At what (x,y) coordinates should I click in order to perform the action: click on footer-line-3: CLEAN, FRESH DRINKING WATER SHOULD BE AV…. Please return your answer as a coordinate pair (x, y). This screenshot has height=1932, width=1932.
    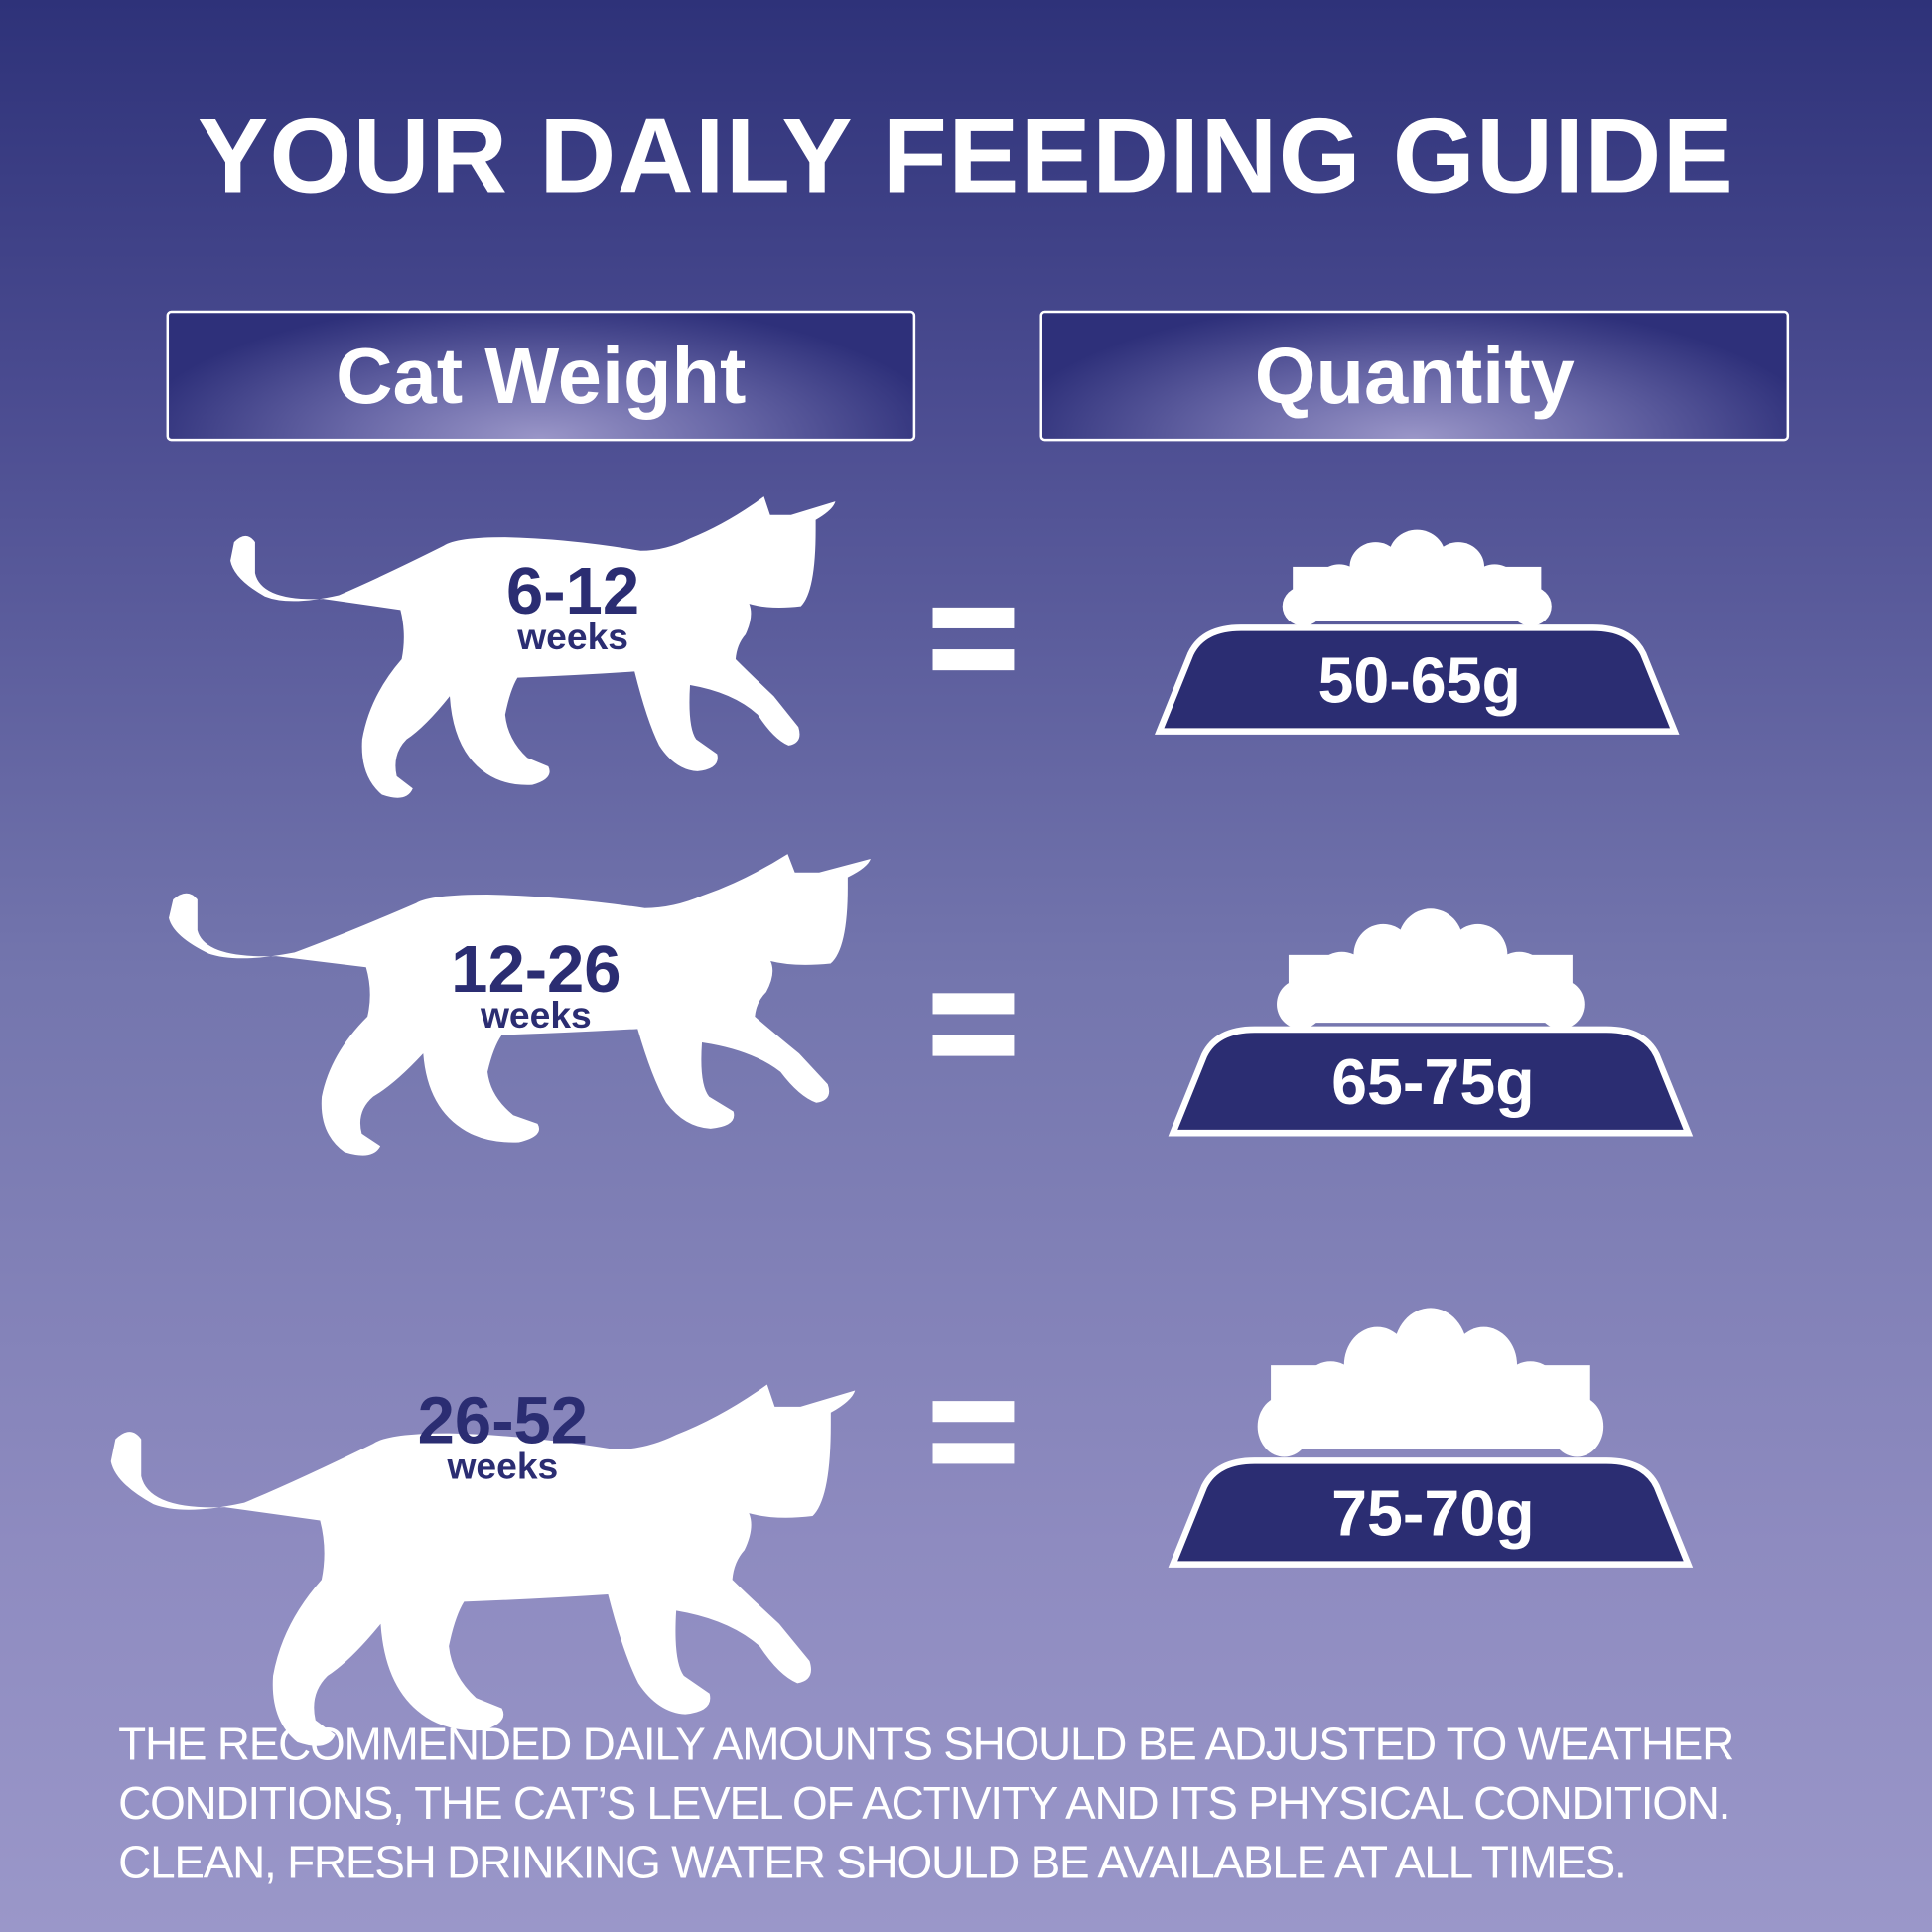
    Looking at the image, I should click on (873, 1863).